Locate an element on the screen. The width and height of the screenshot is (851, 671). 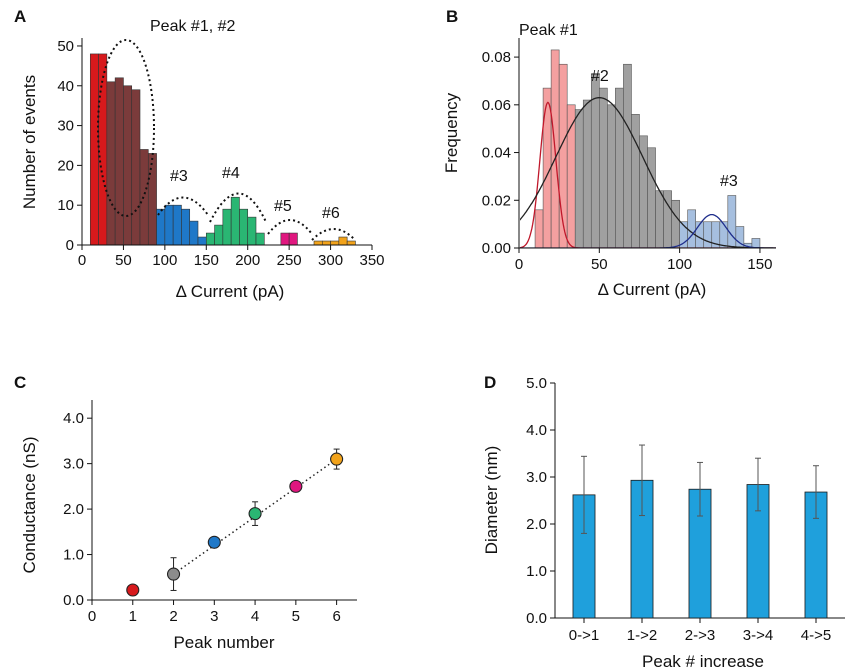
peak-3-arc is located at coordinates (183, 206).